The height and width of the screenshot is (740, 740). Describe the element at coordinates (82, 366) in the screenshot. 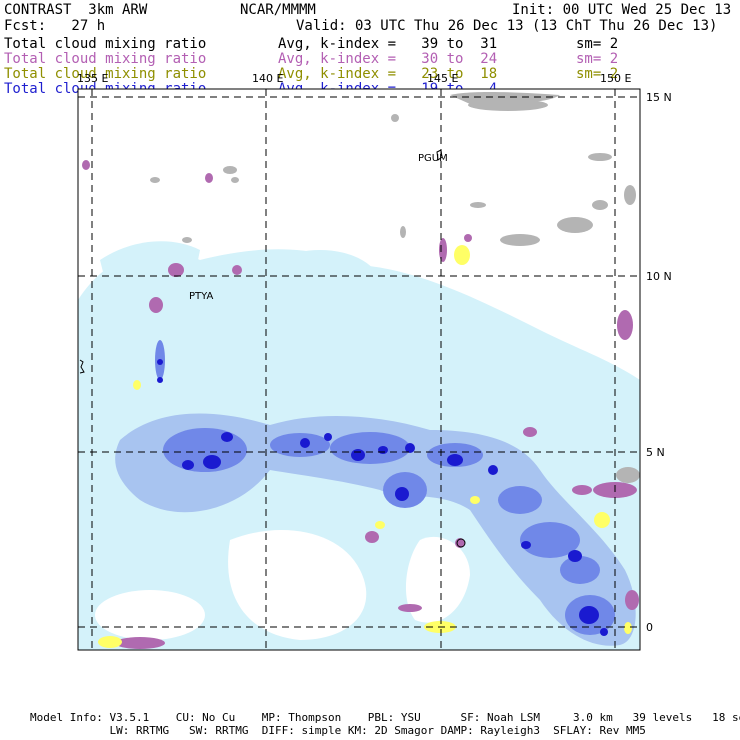

I see `palau-outline` at that location.